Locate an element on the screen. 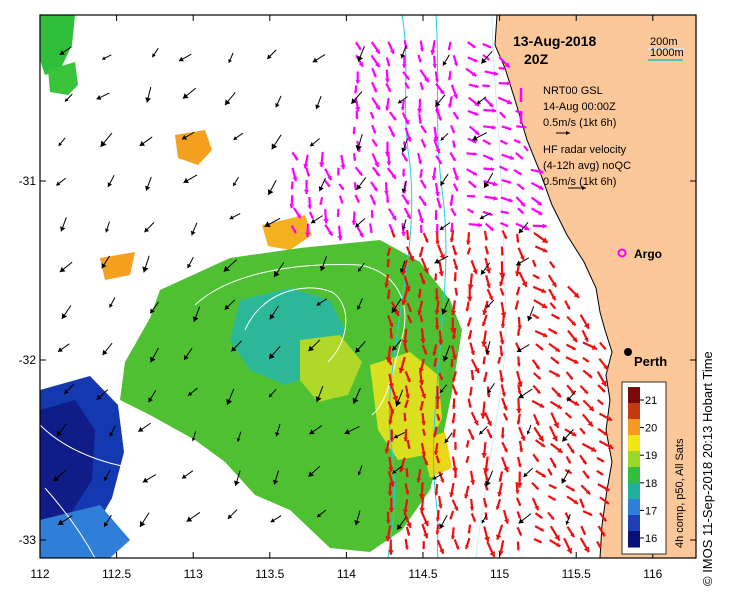 This screenshot has width=739, height=592. radar-legend-line2: (4-12h avg) noQC is located at coordinates (587, 166).